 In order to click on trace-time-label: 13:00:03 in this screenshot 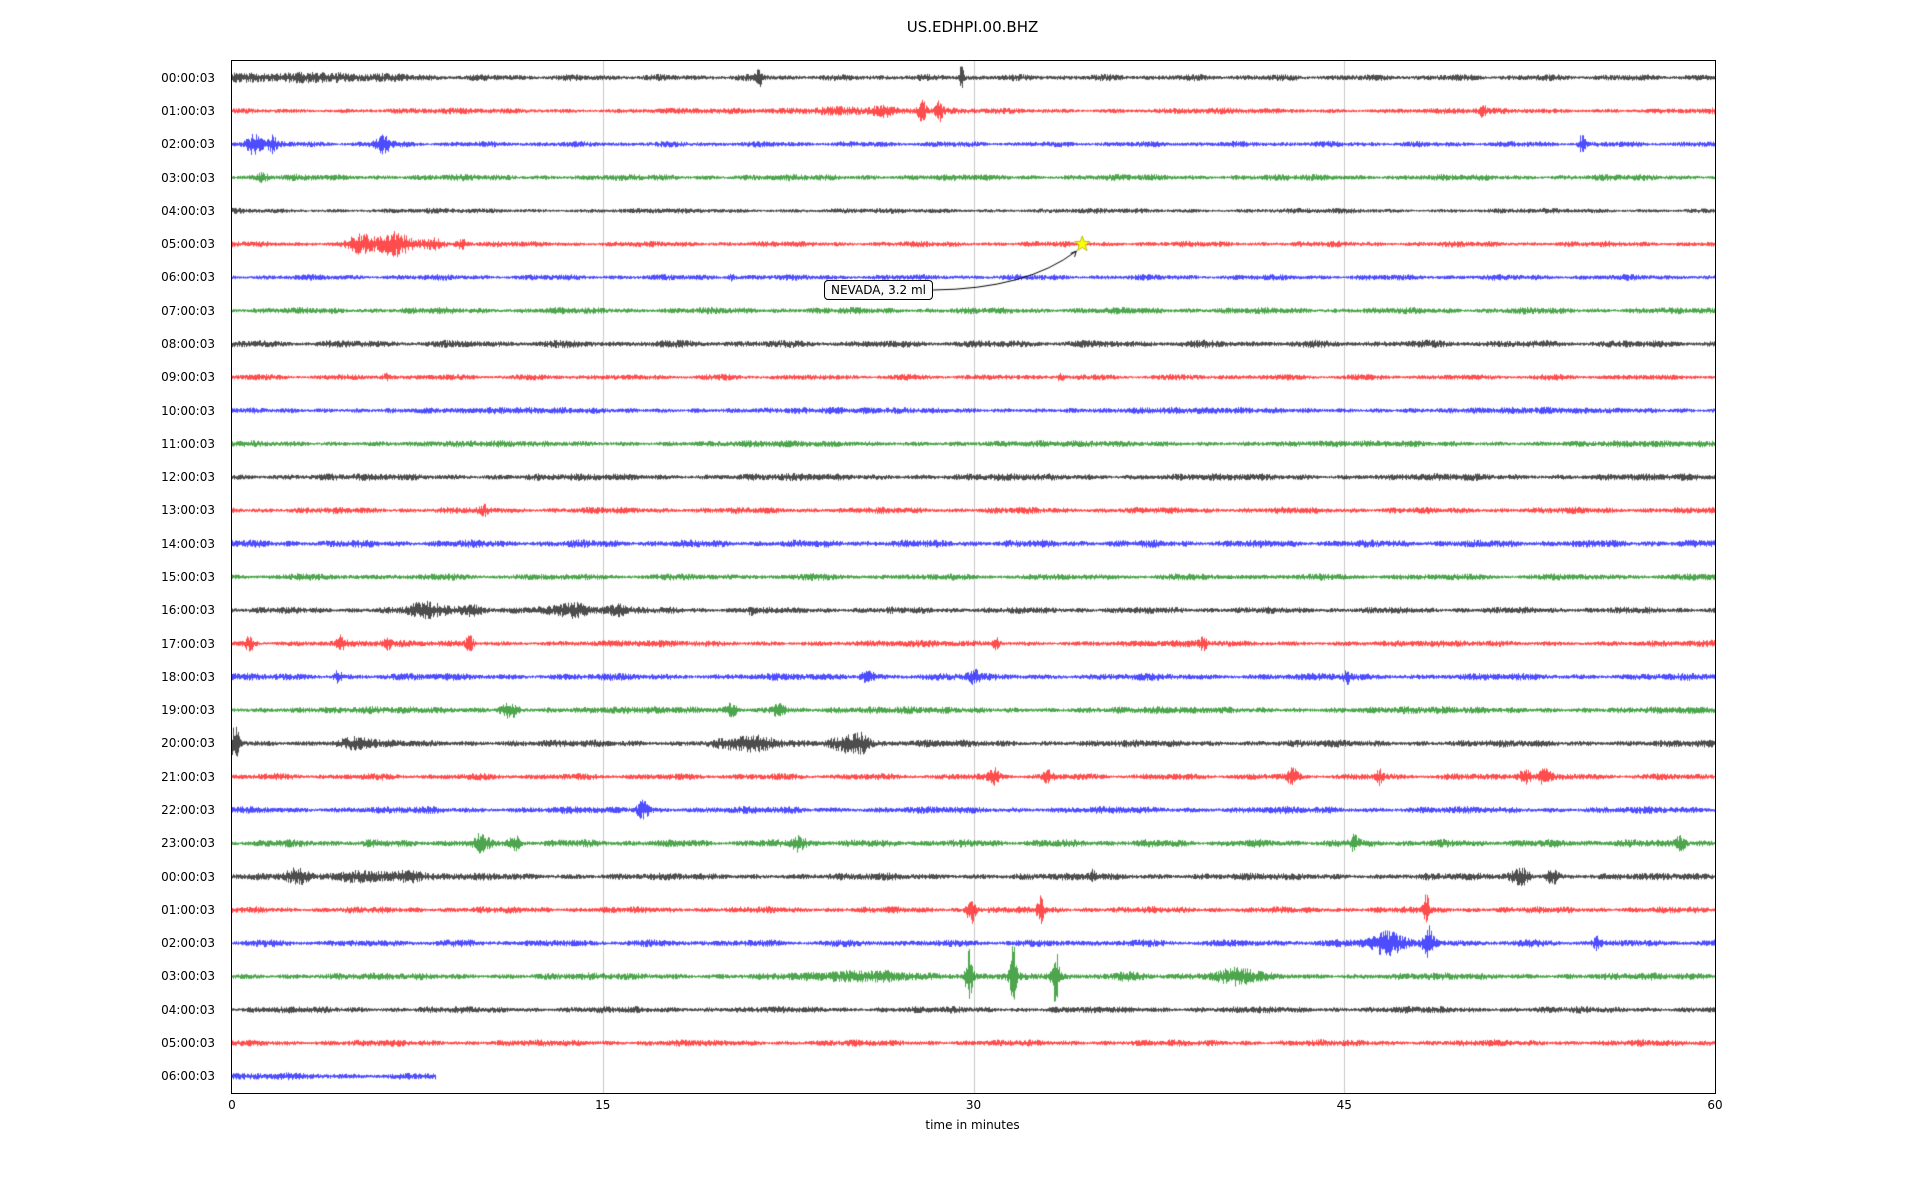, I will do `click(188, 510)`.